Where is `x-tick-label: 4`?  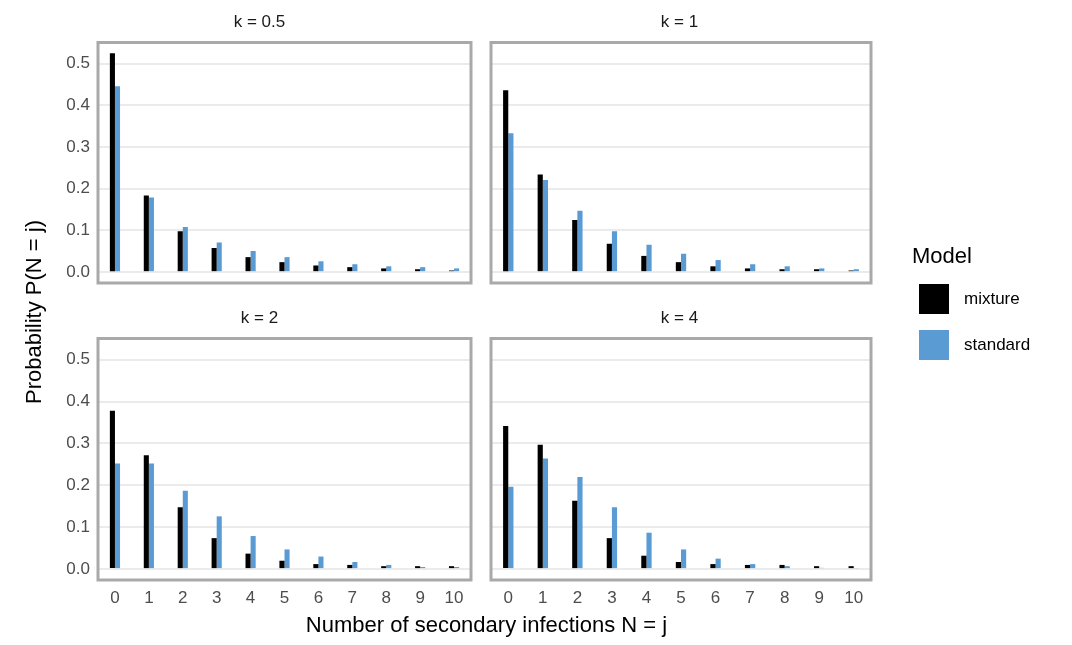 x-tick-label: 4 is located at coordinates (646, 597).